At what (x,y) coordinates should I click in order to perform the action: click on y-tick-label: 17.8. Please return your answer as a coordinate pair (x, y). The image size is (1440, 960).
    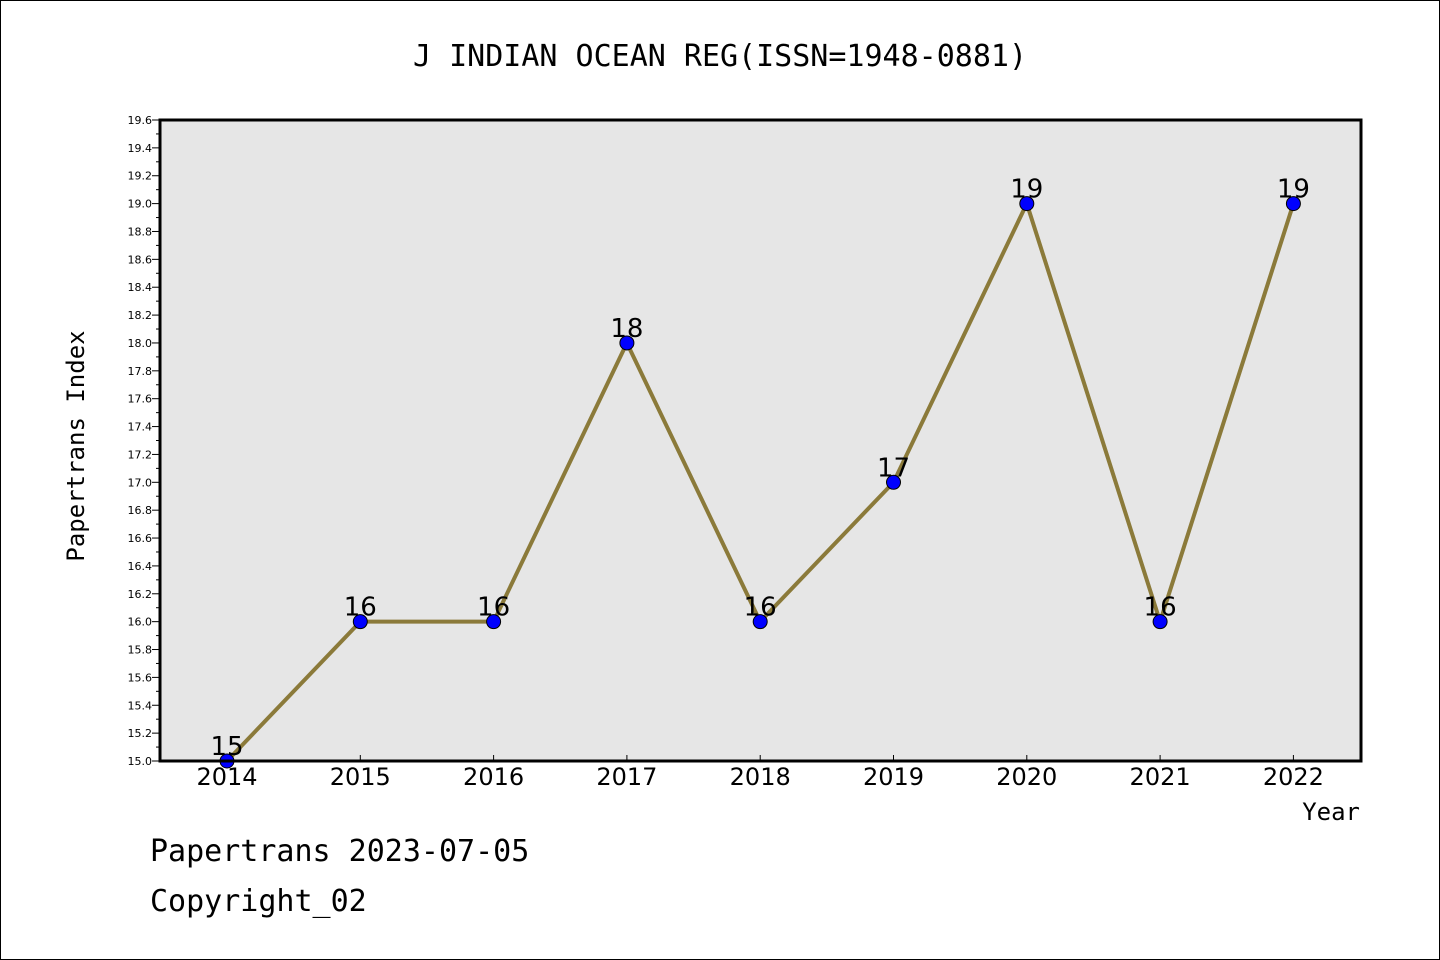
    Looking at the image, I should click on (140, 371).